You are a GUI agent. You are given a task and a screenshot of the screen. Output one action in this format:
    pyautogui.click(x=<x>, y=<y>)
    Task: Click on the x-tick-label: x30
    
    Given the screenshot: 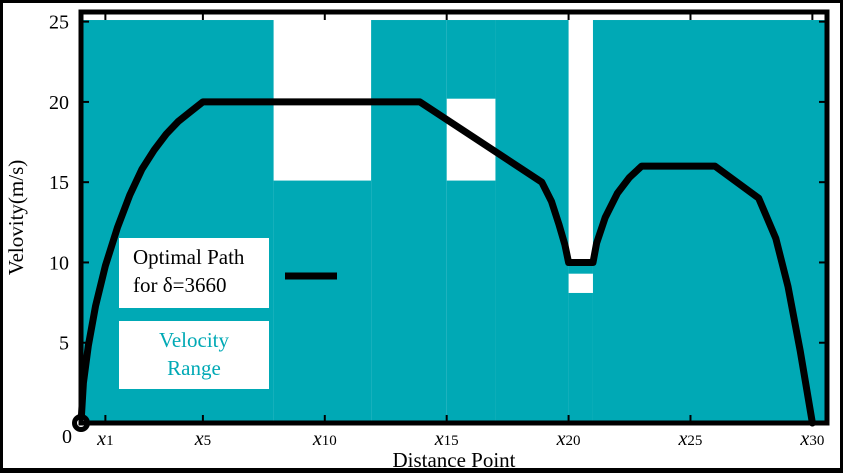 What is the action you would take?
    pyautogui.click(x=811, y=439)
    